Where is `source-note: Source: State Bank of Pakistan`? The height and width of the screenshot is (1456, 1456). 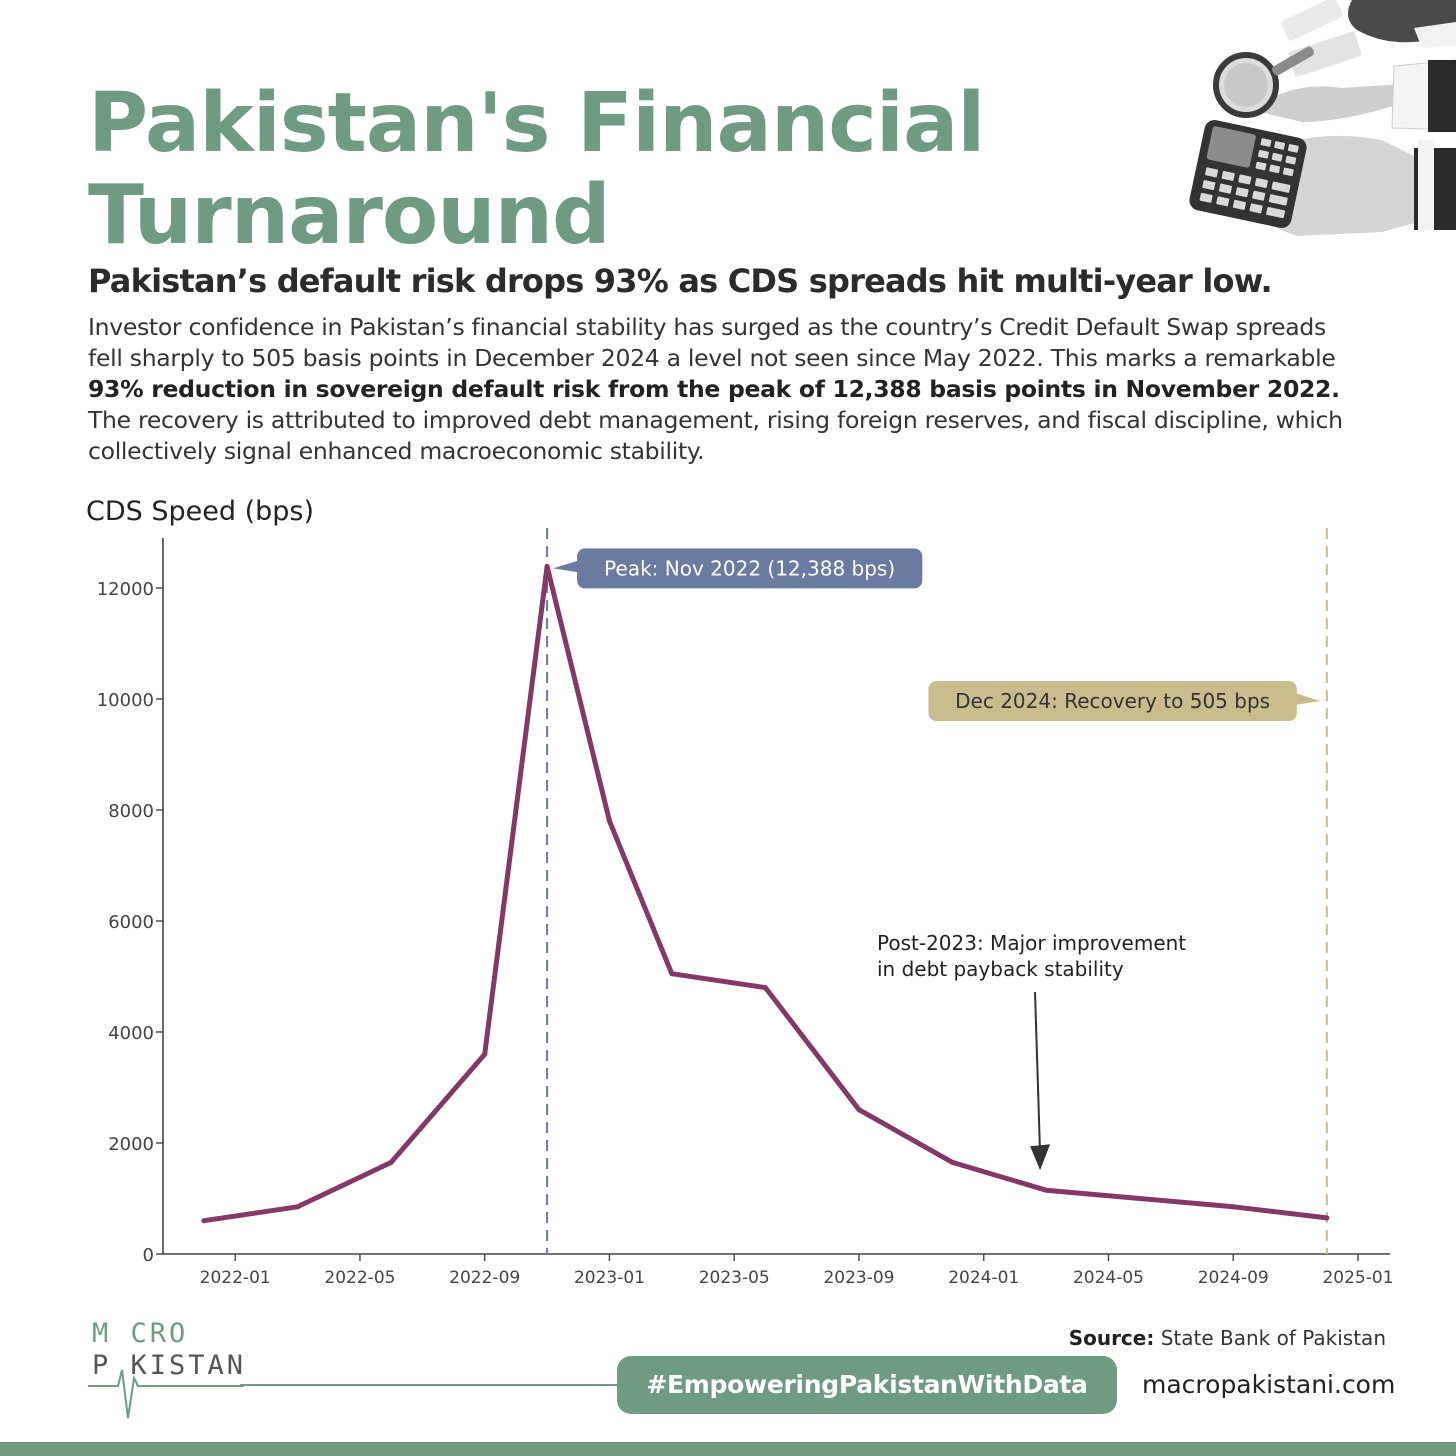 source-note: Source: State Bank of Pakistan is located at coordinates (1227, 1338).